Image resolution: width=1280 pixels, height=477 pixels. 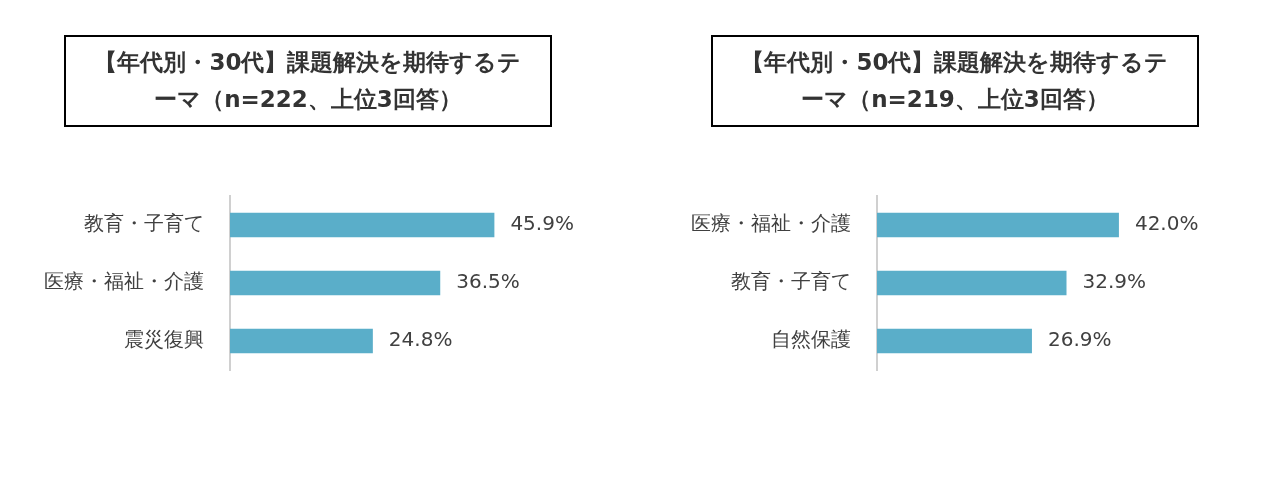 What do you see at coordinates (1166, 223) in the screenshot?
I see `data-label: 42.0%` at bounding box center [1166, 223].